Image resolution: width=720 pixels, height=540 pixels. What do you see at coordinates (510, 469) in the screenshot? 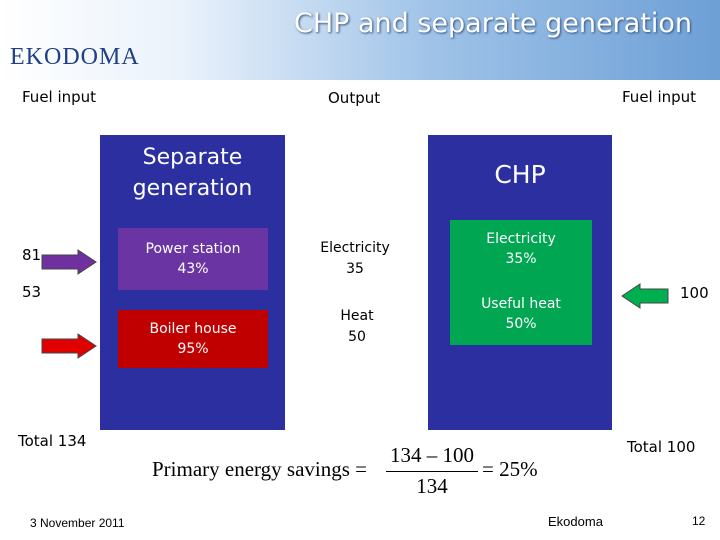
I see `formula-result: = 25%` at bounding box center [510, 469].